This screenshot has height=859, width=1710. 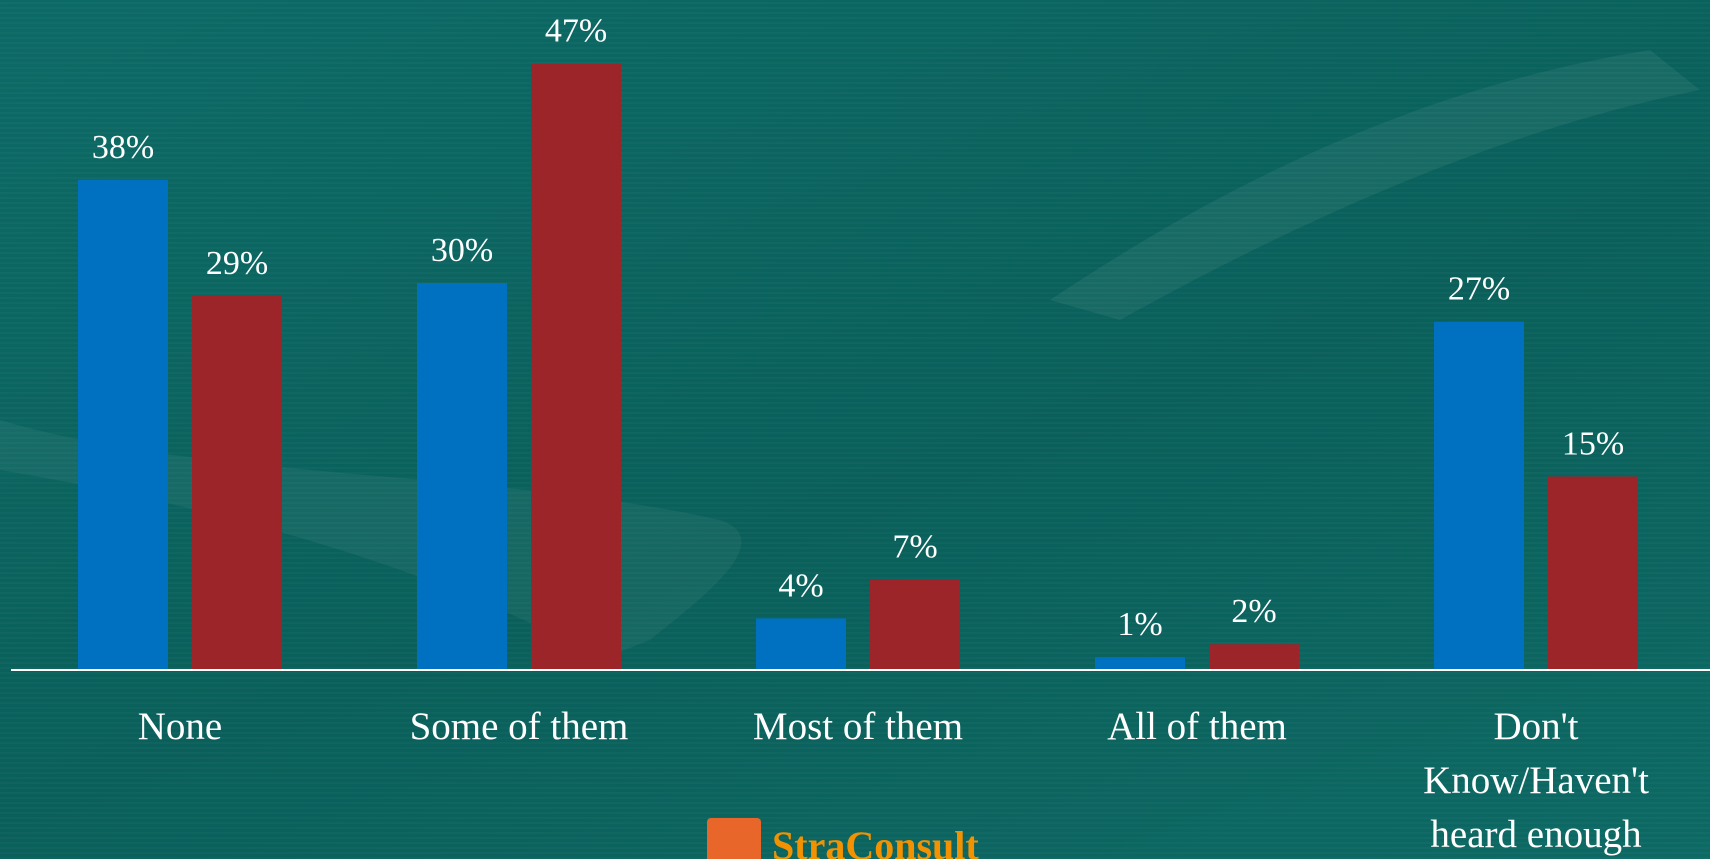 What do you see at coordinates (519, 726) in the screenshot?
I see `x-tick-label: Some of them` at bounding box center [519, 726].